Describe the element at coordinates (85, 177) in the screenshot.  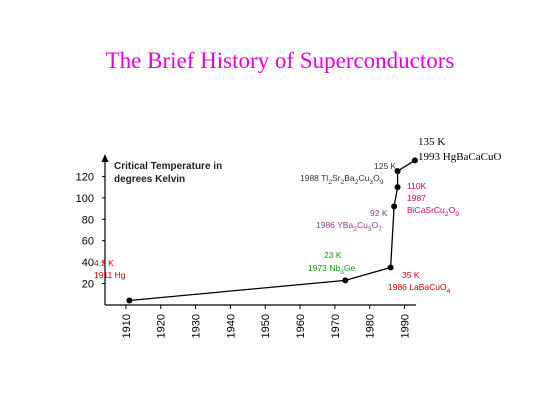
I see `y-tick-label: 120` at that location.